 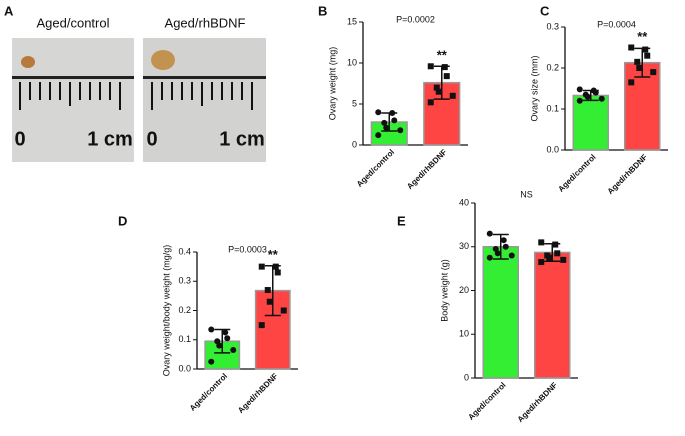 What do you see at coordinates (332, 84) in the screenshot?
I see `y-axis-label: Ovary weight (mg)` at bounding box center [332, 84].